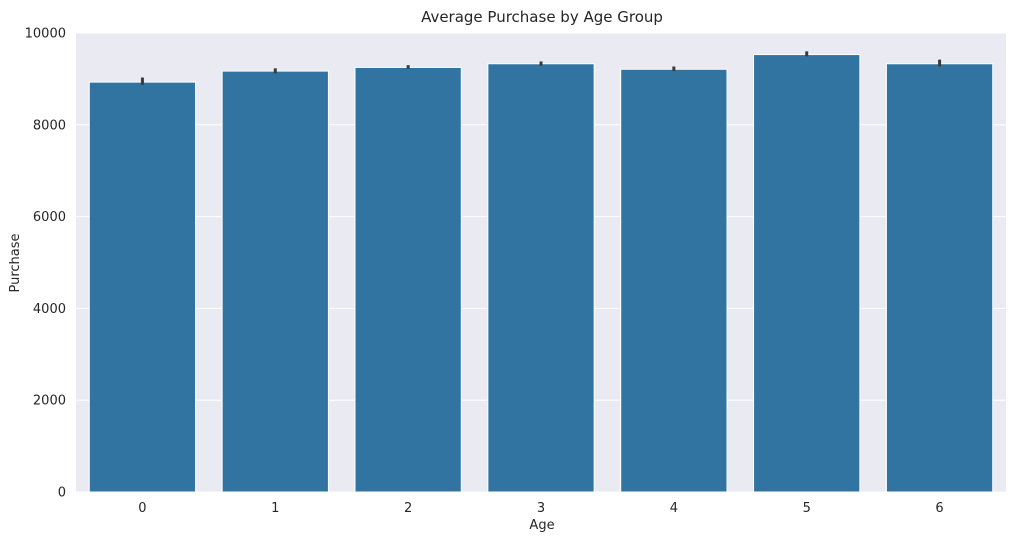 The image size is (1016, 545). What do you see at coordinates (49, 309) in the screenshot?
I see `y-tick-label: 4000` at bounding box center [49, 309].